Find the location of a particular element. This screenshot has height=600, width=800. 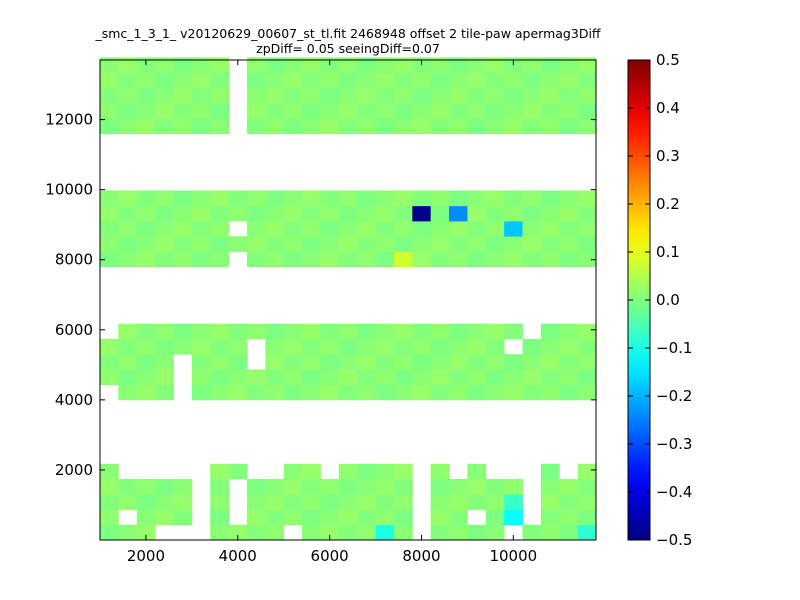

y-tick-label: 8000 is located at coordinates (74, 260).